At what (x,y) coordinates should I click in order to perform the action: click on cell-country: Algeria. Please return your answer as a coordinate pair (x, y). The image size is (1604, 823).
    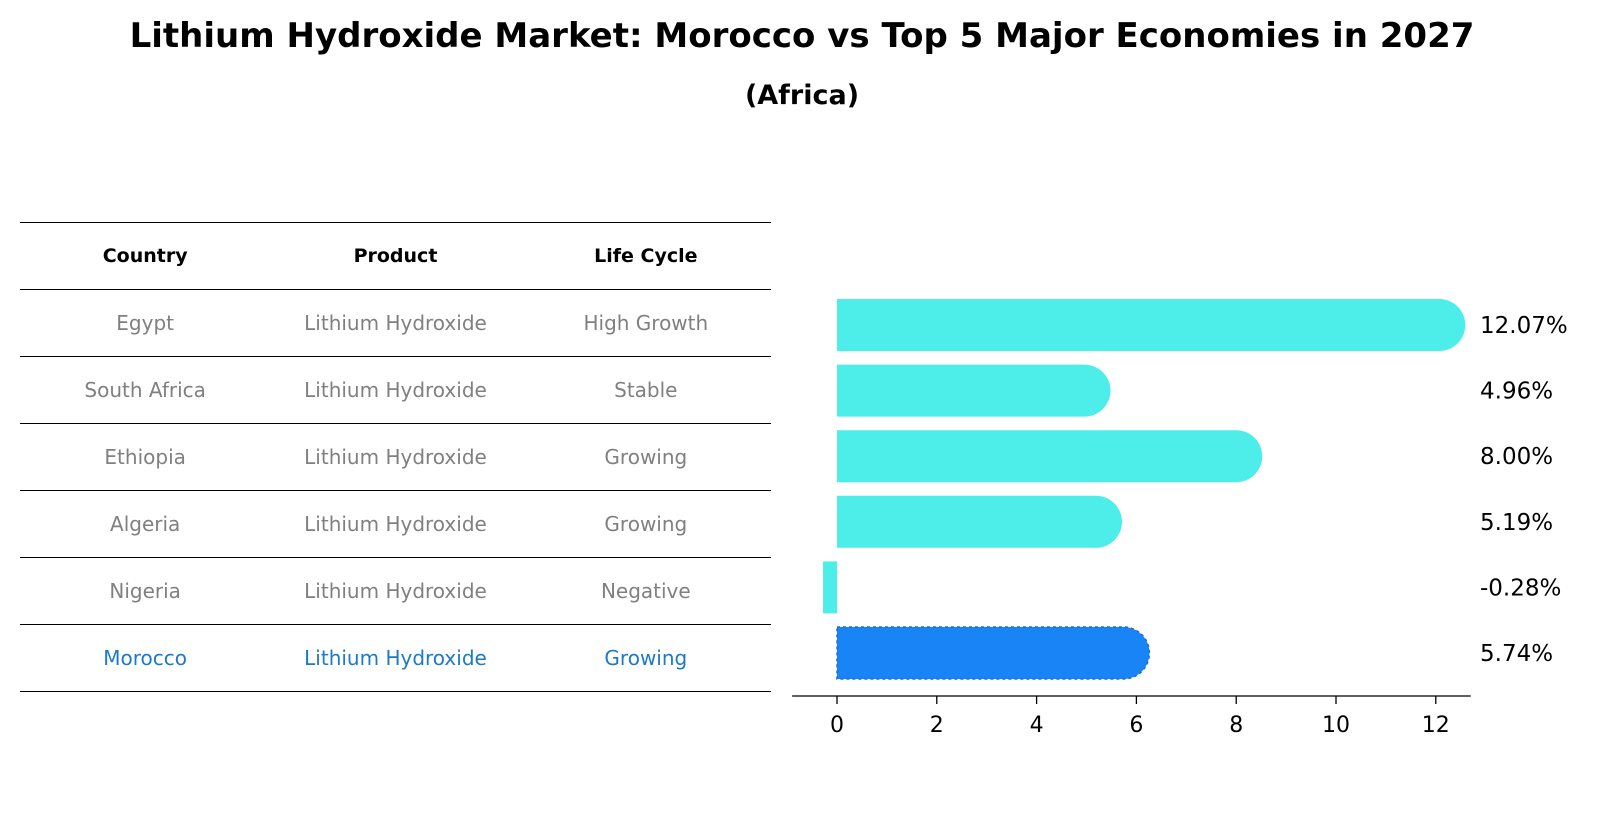
    Looking at the image, I should click on (145, 524).